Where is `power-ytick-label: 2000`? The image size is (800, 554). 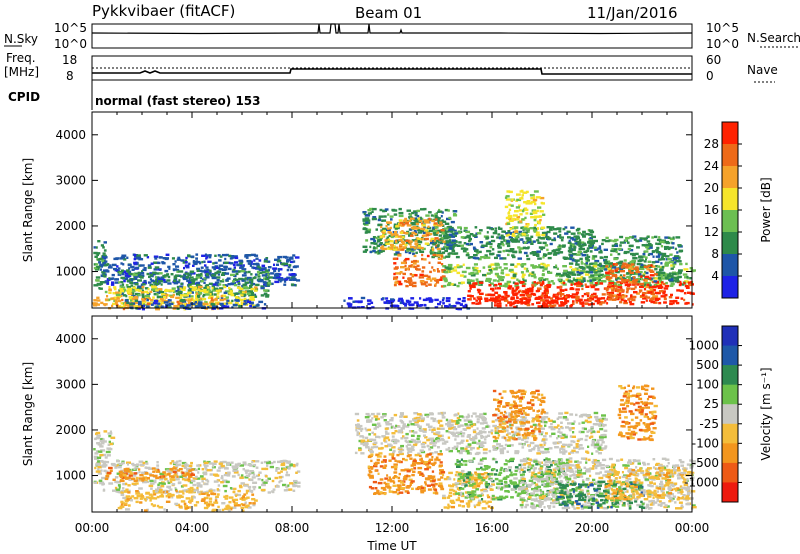
power-ytick-label: 2000 is located at coordinates (70, 226).